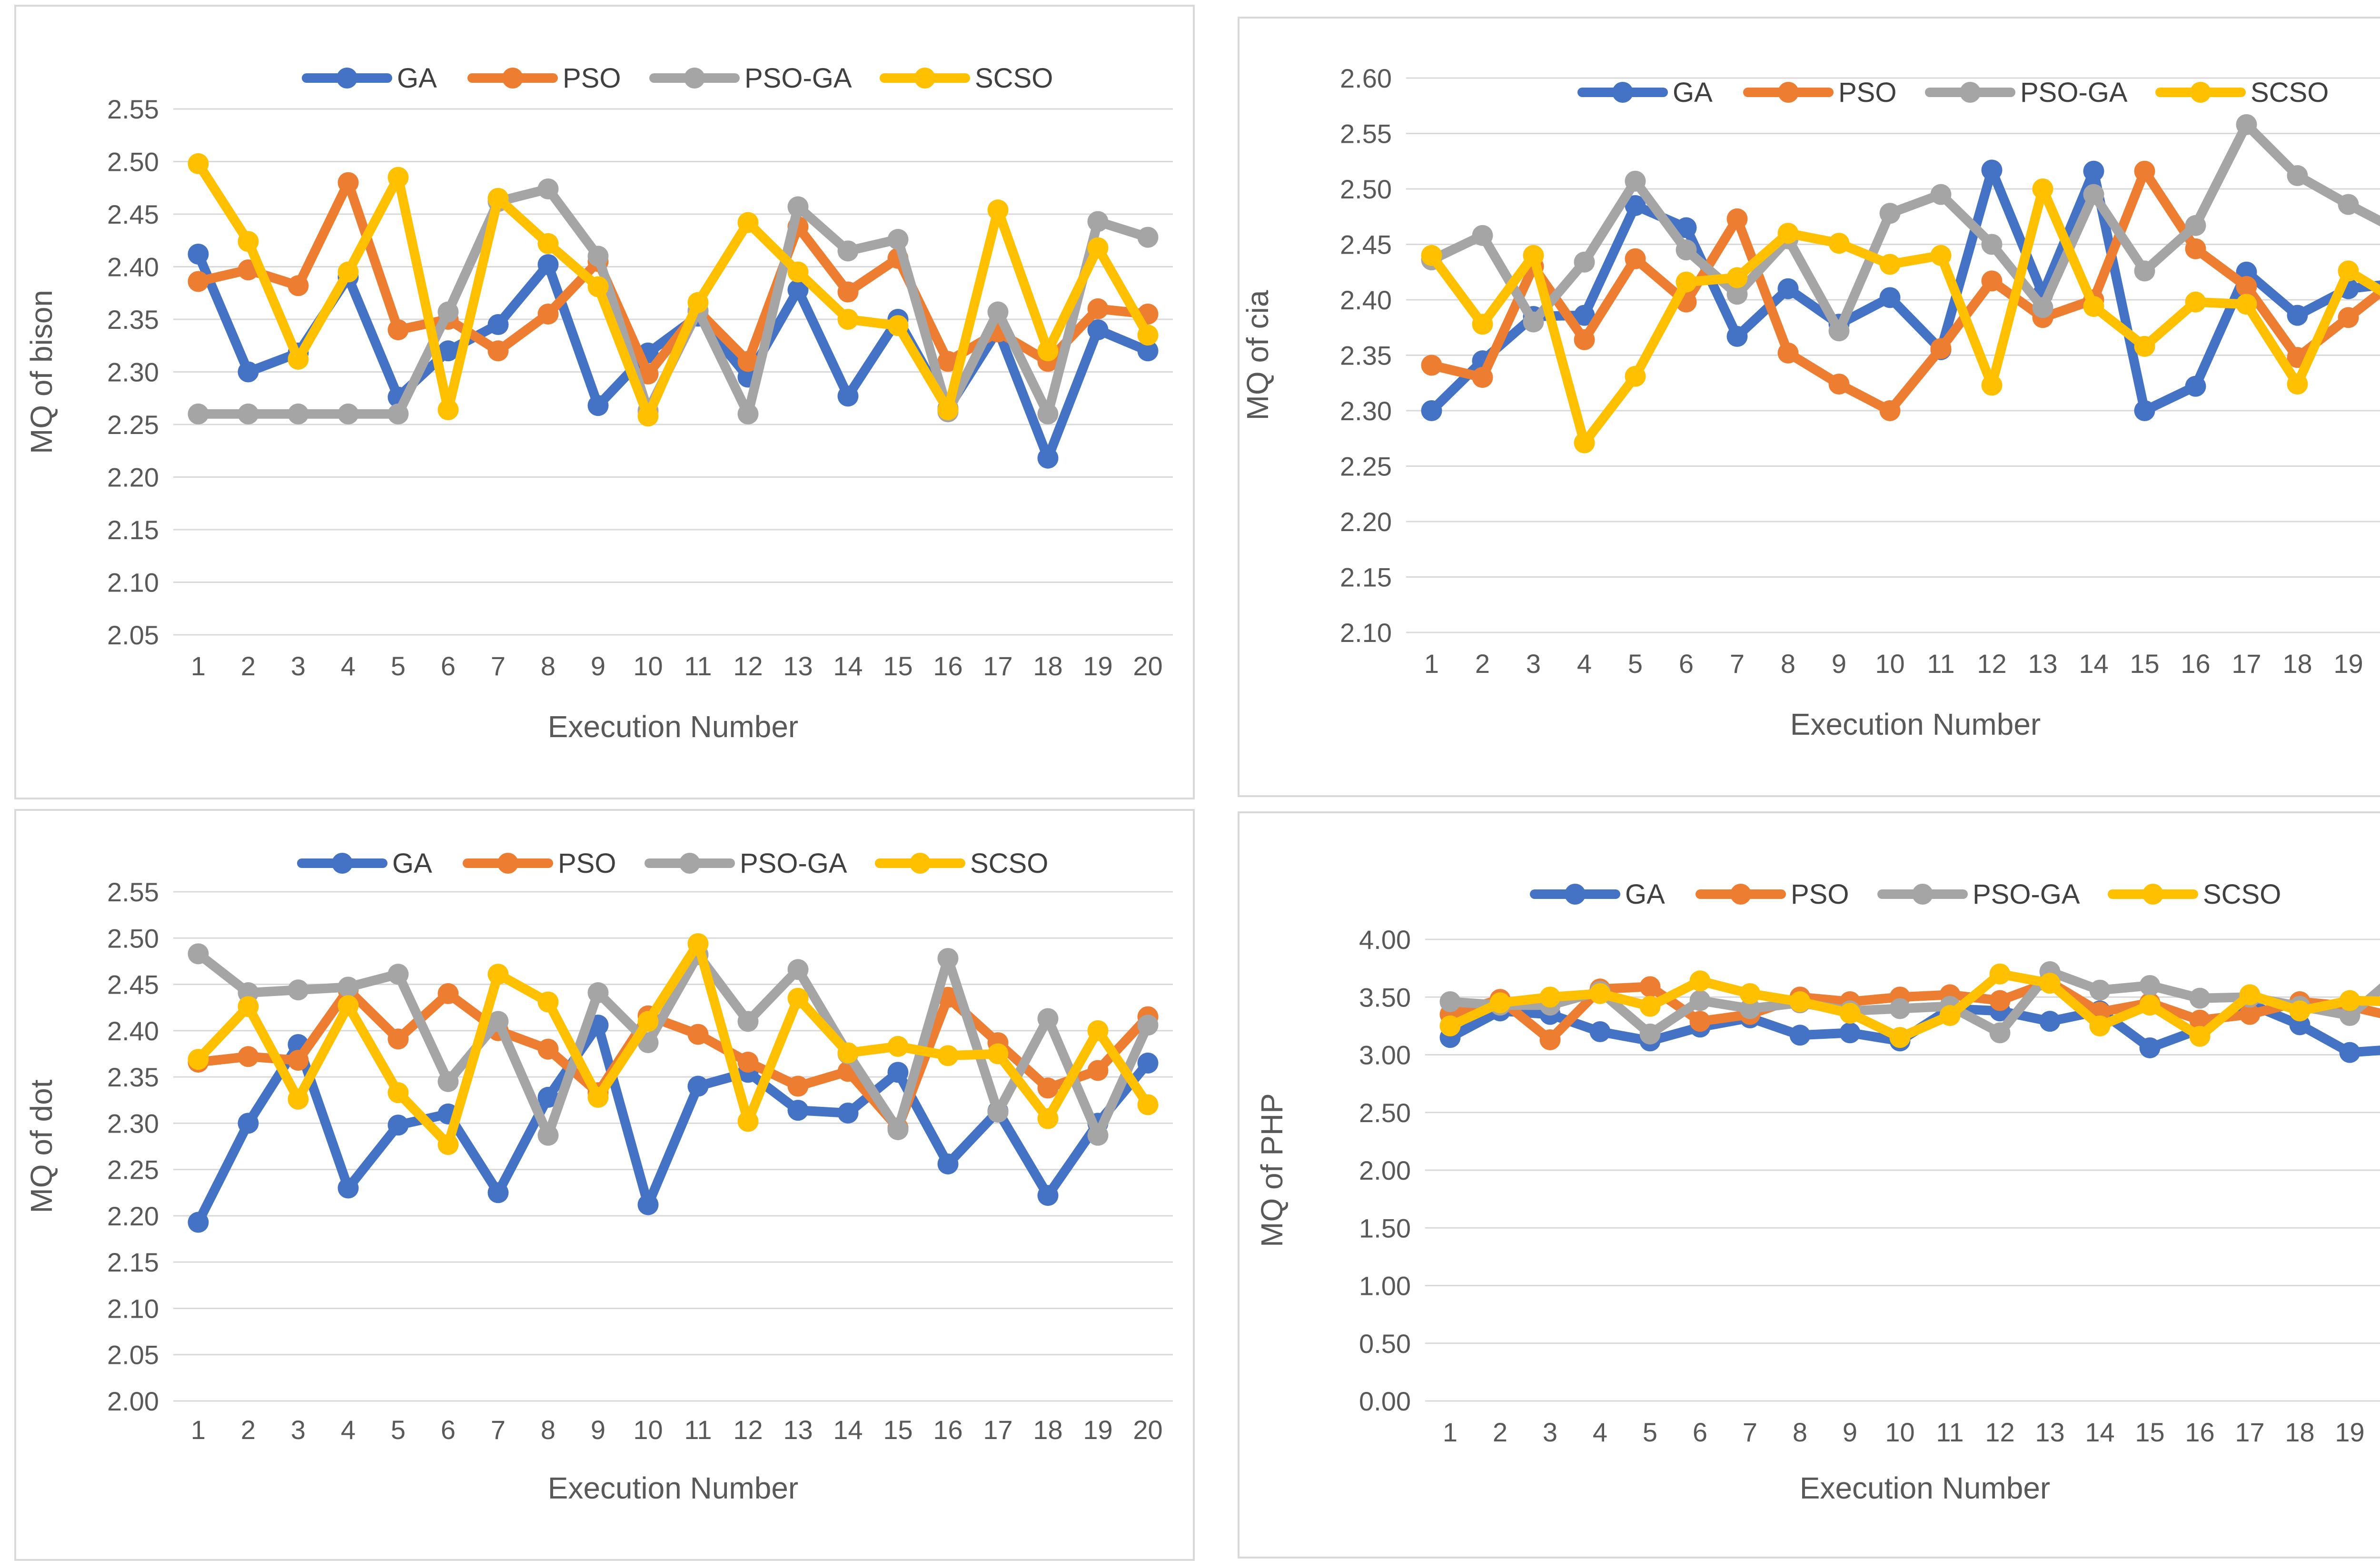 The width and height of the screenshot is (2380, 1568). What do you see at coordinates (249, 1430) in the screenshot?
I see `x-tick-label: 2` at bounding box center [249, 1430].